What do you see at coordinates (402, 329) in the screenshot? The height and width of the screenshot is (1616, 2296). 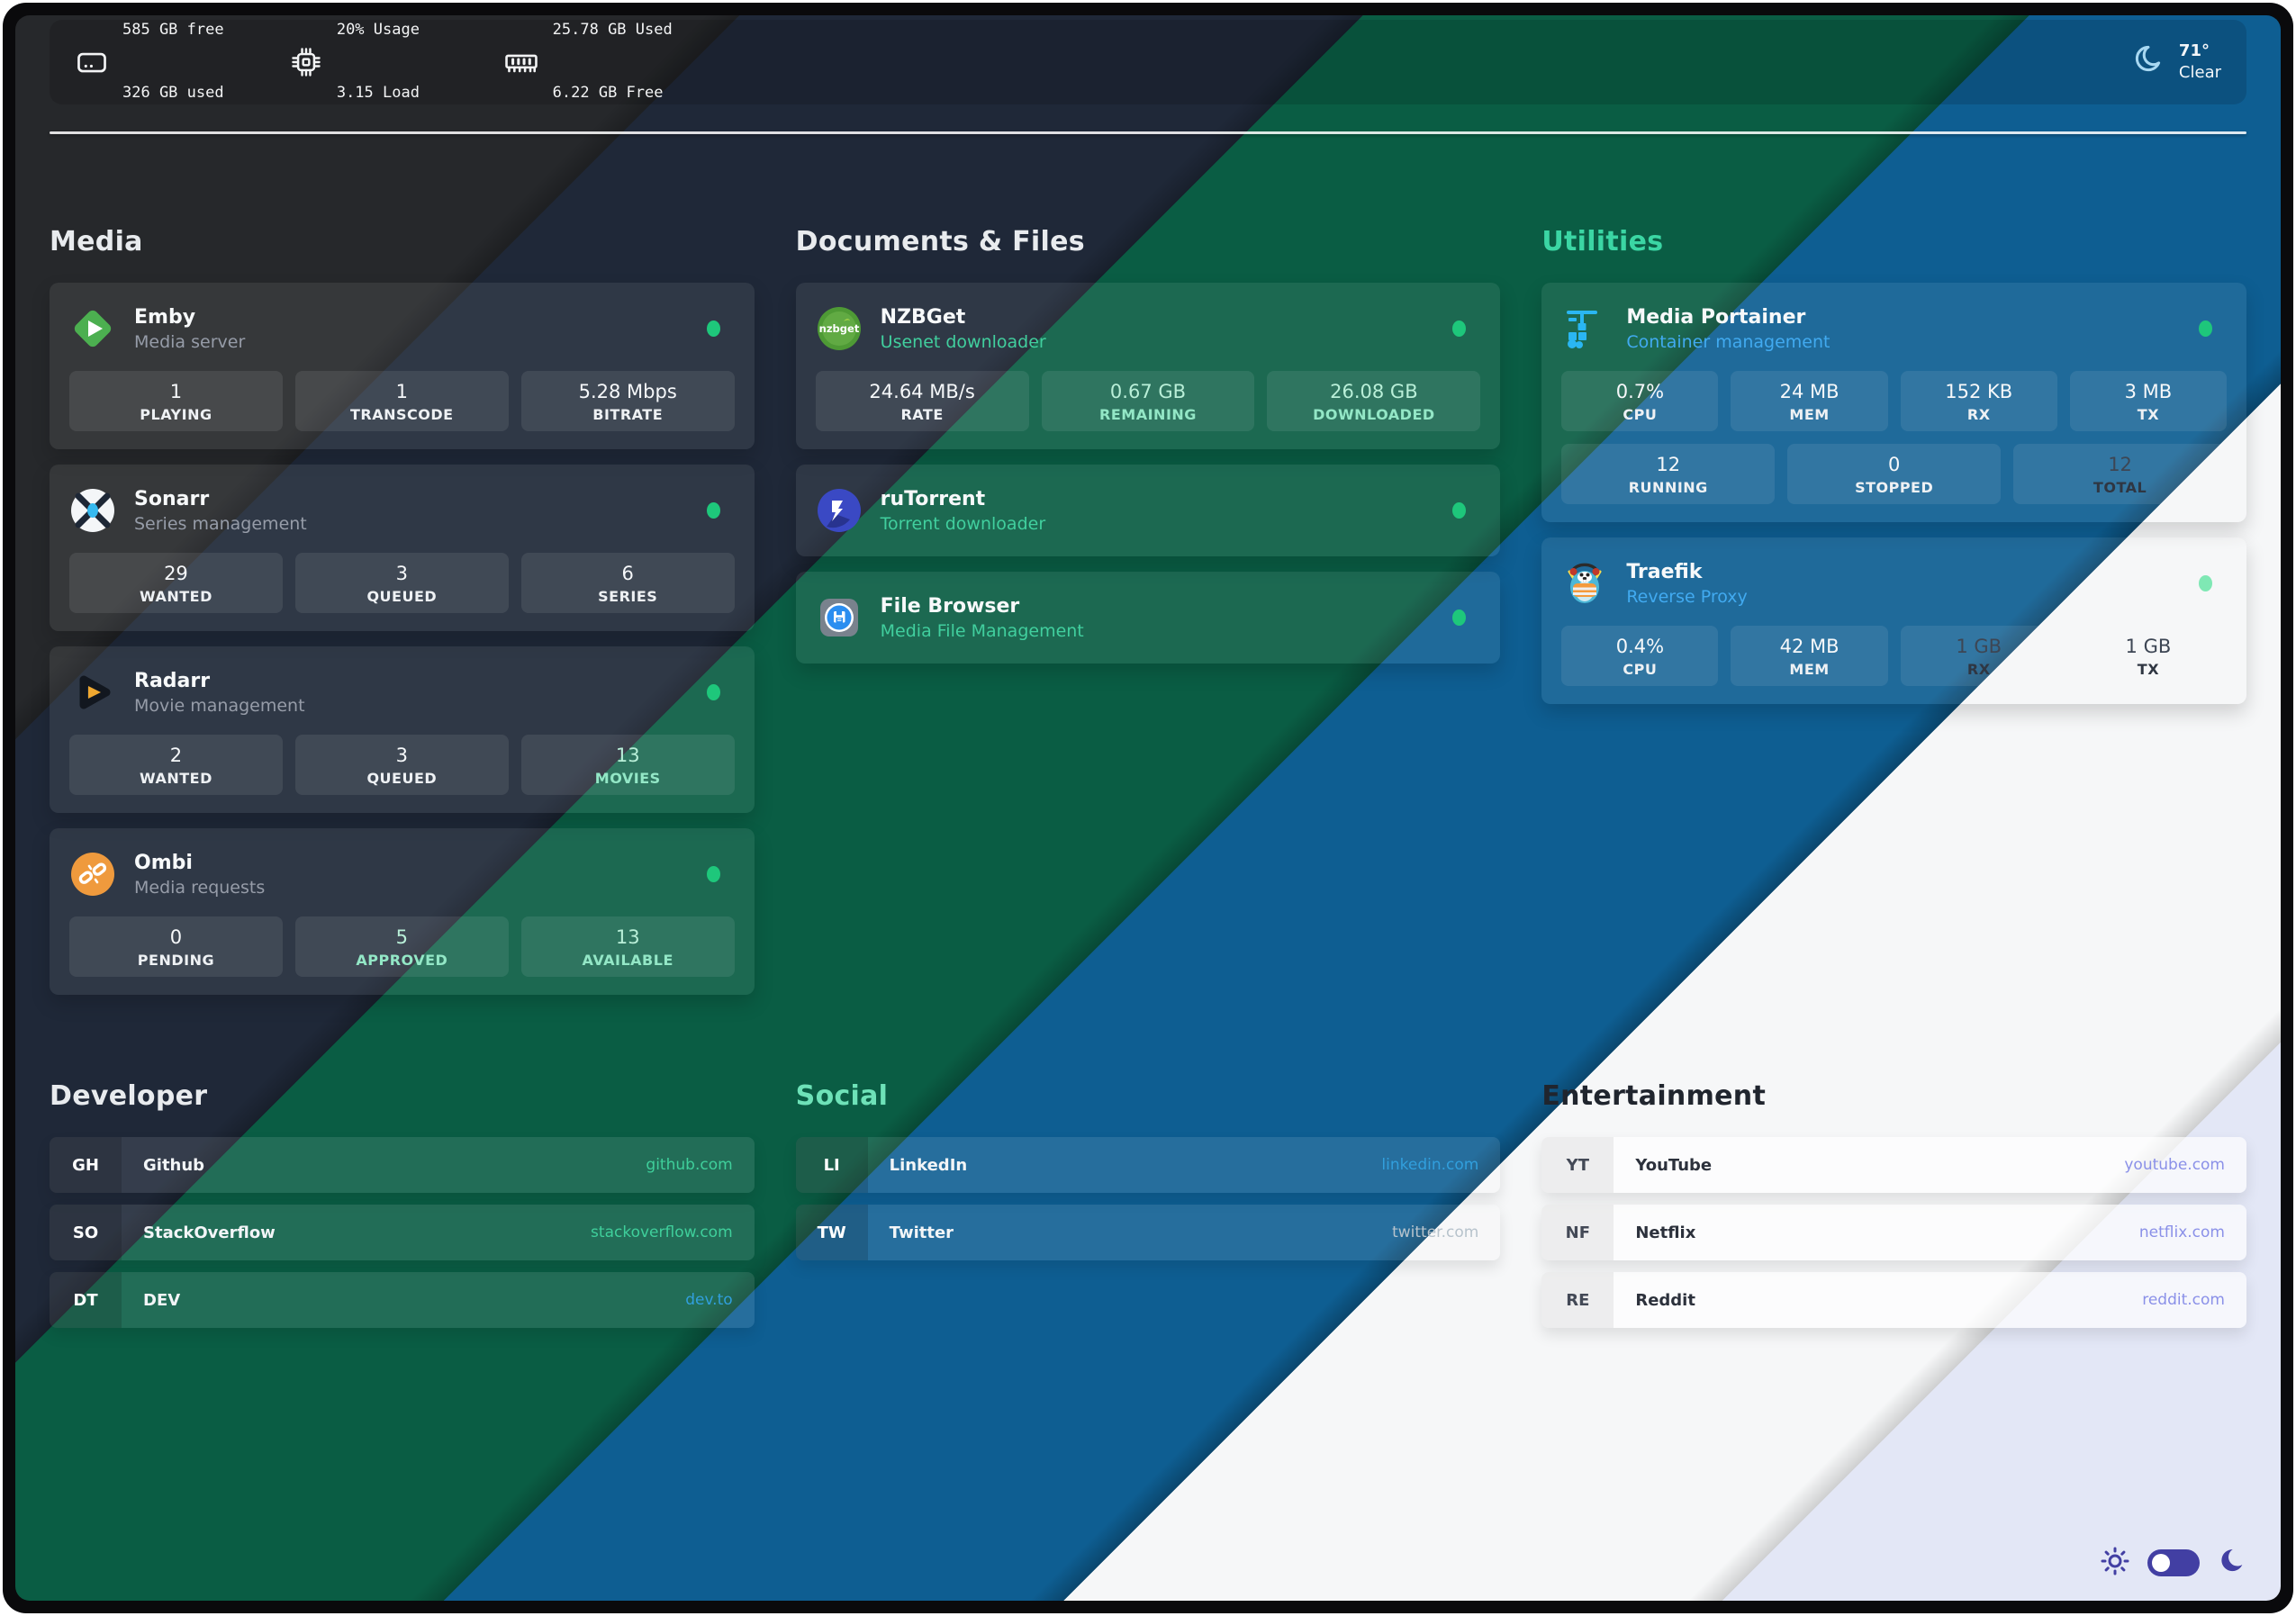 I see `service-card-header: Emby Media server` at bounding box center [402, 329].